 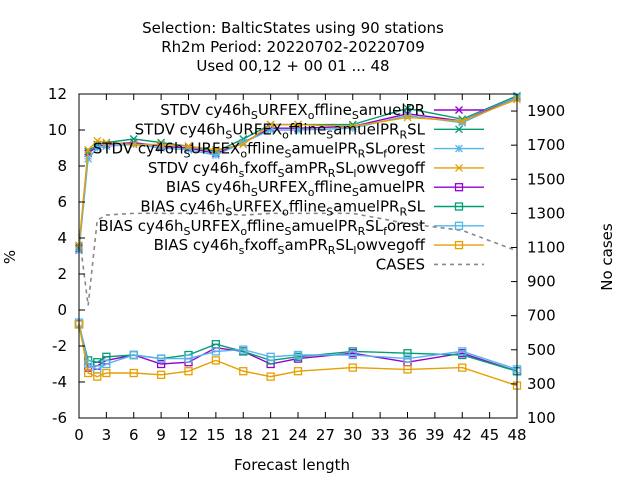 I want to click on y-tick-label: -2, so click(x=59, y=346).